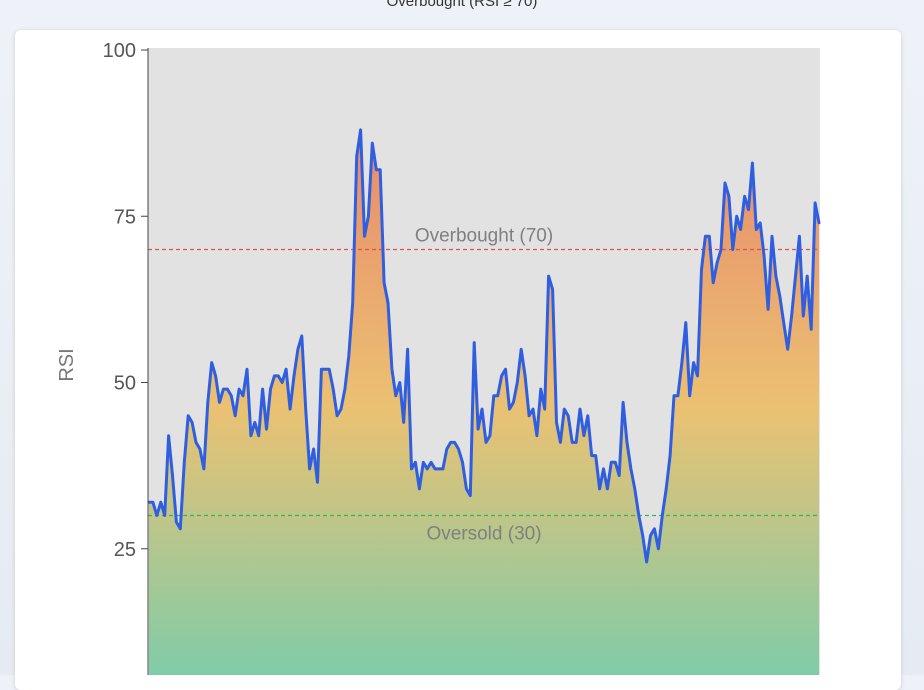 This screenshot has width=924, height=690. What do you see at coordinates (483, 534) in the screenshot?
I see `threshold-label-30: Oversold (30)` at bounding box center [483, 534].